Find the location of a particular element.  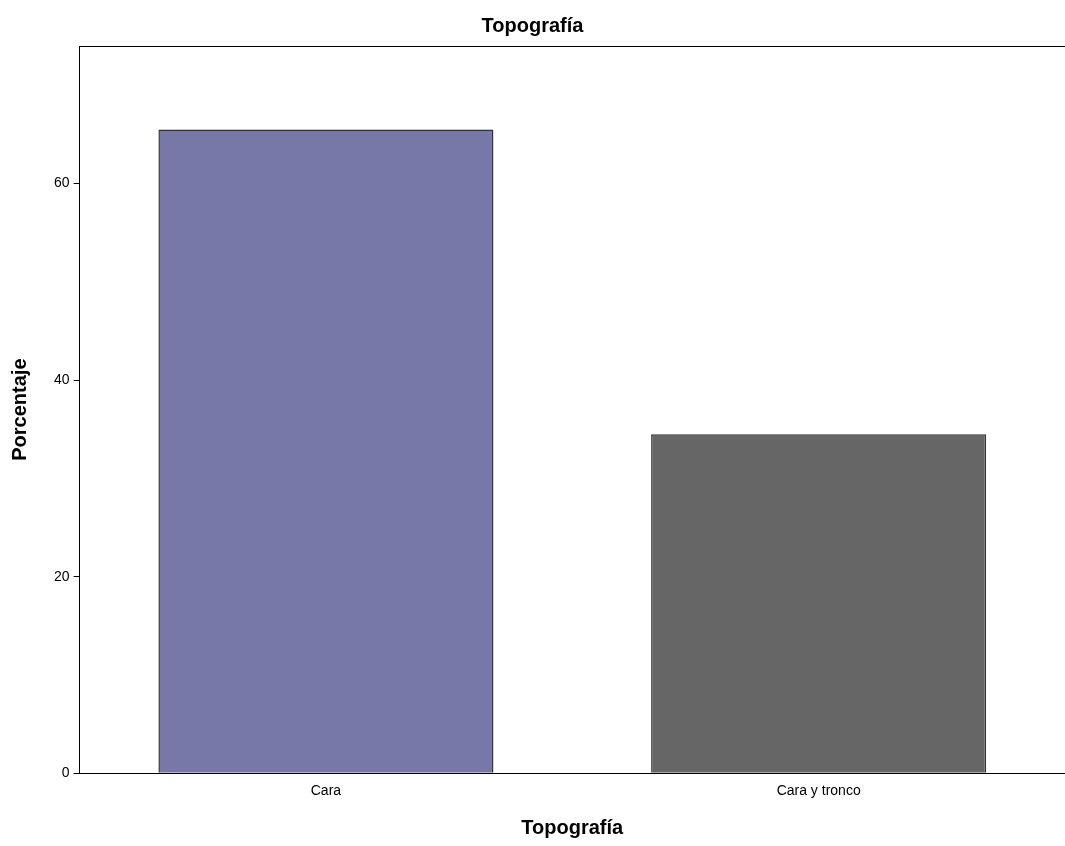

y-axis-title: Porcentaje is located at coordinates (18, 409).